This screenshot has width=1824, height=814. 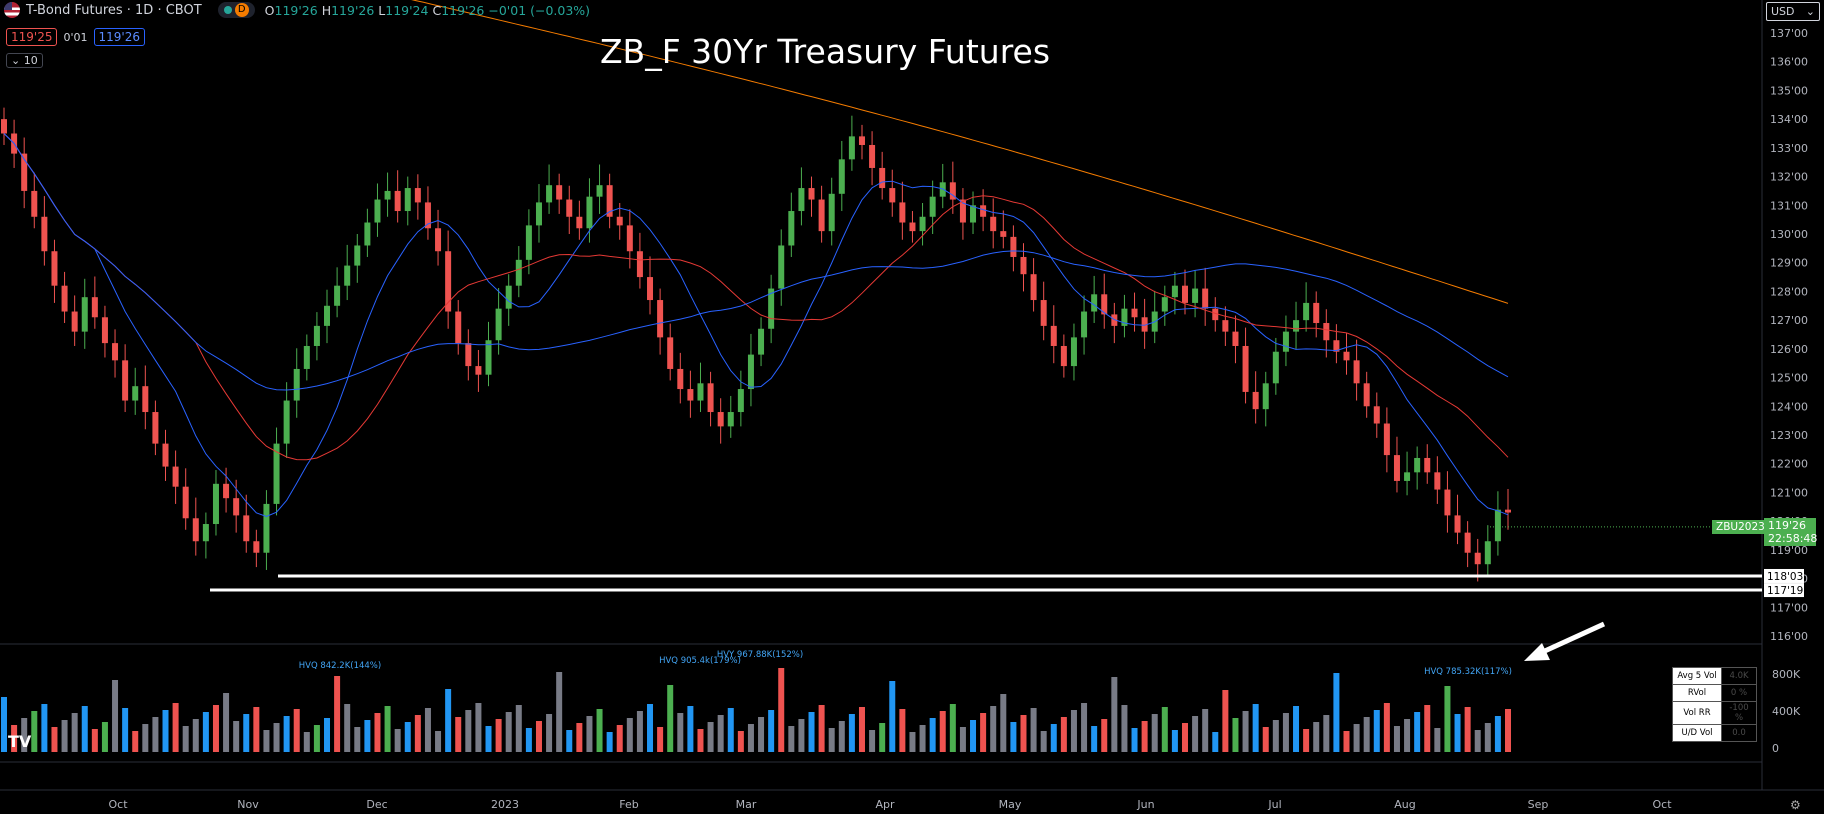 What do you see at coordinates (1714, 713) in the screenshot?
I see `volume-stats-row: Vol RR -100 %` at bounding box center [1714, 713].